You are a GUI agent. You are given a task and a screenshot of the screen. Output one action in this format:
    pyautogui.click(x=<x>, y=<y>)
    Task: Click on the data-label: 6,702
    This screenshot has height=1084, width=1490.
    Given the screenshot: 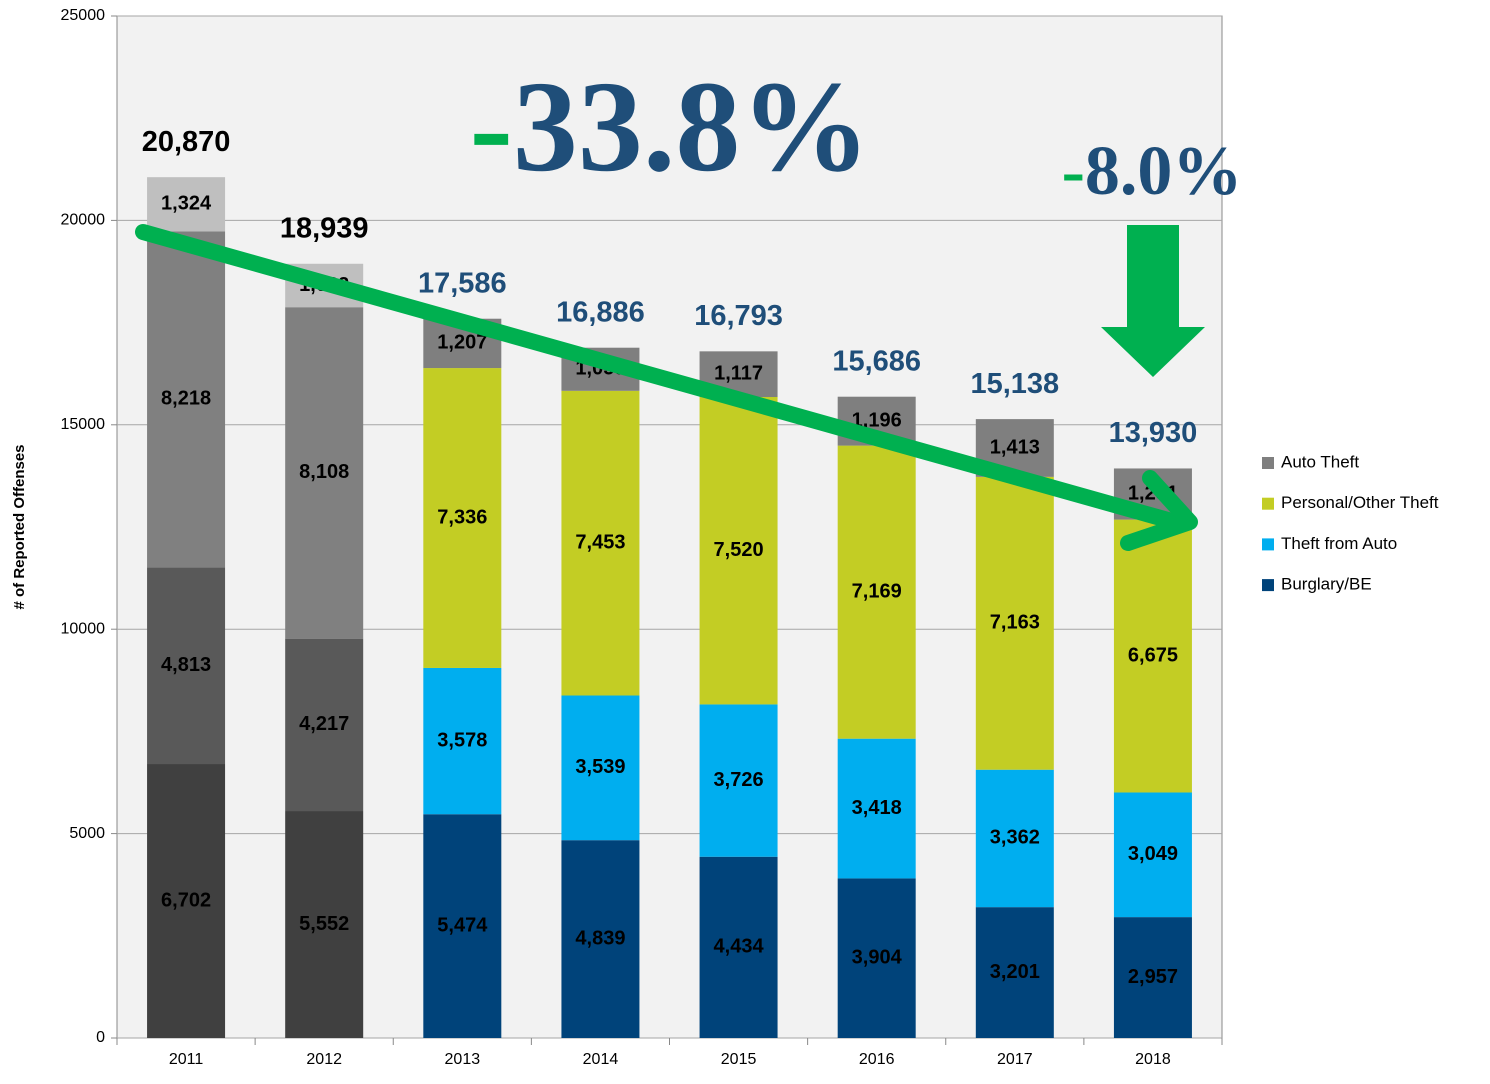 What is the action you would take?
    pyautogui.click(x=186, y=900)
    